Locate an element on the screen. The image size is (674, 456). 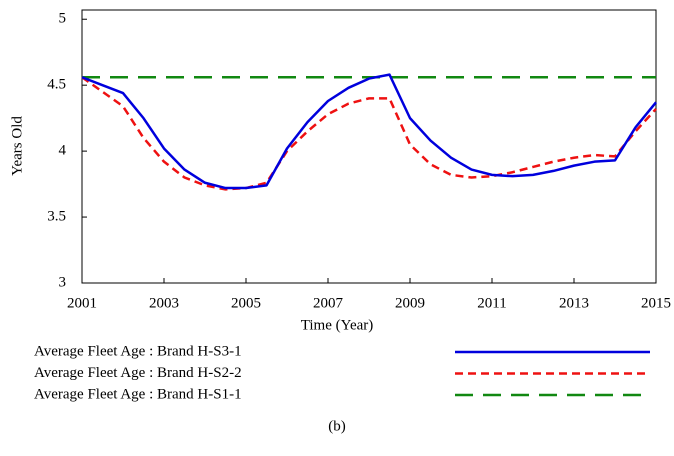
y-tick-label: 3 is located at coordinates (63, 282).